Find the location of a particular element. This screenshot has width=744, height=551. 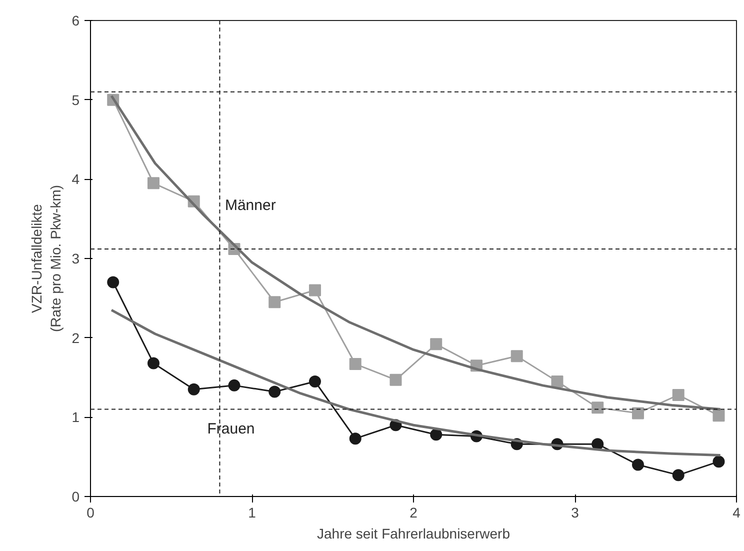

y-tick-label: 3 is located at coordinates (76, 258).